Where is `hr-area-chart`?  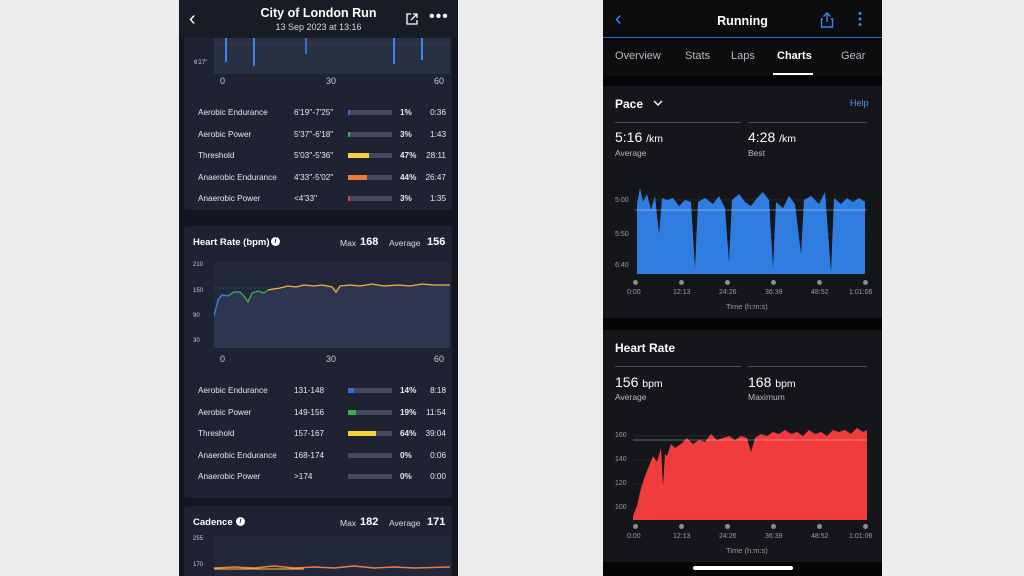 hr-area-chart is located at coordinates (750, 474).